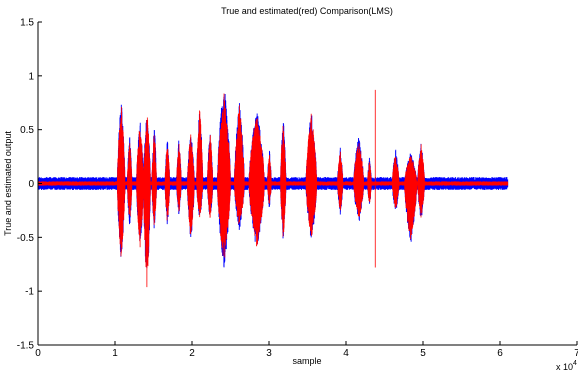 The image size is (578, 378). I want to click on x-exponent-power: 4, so click(575, 363).